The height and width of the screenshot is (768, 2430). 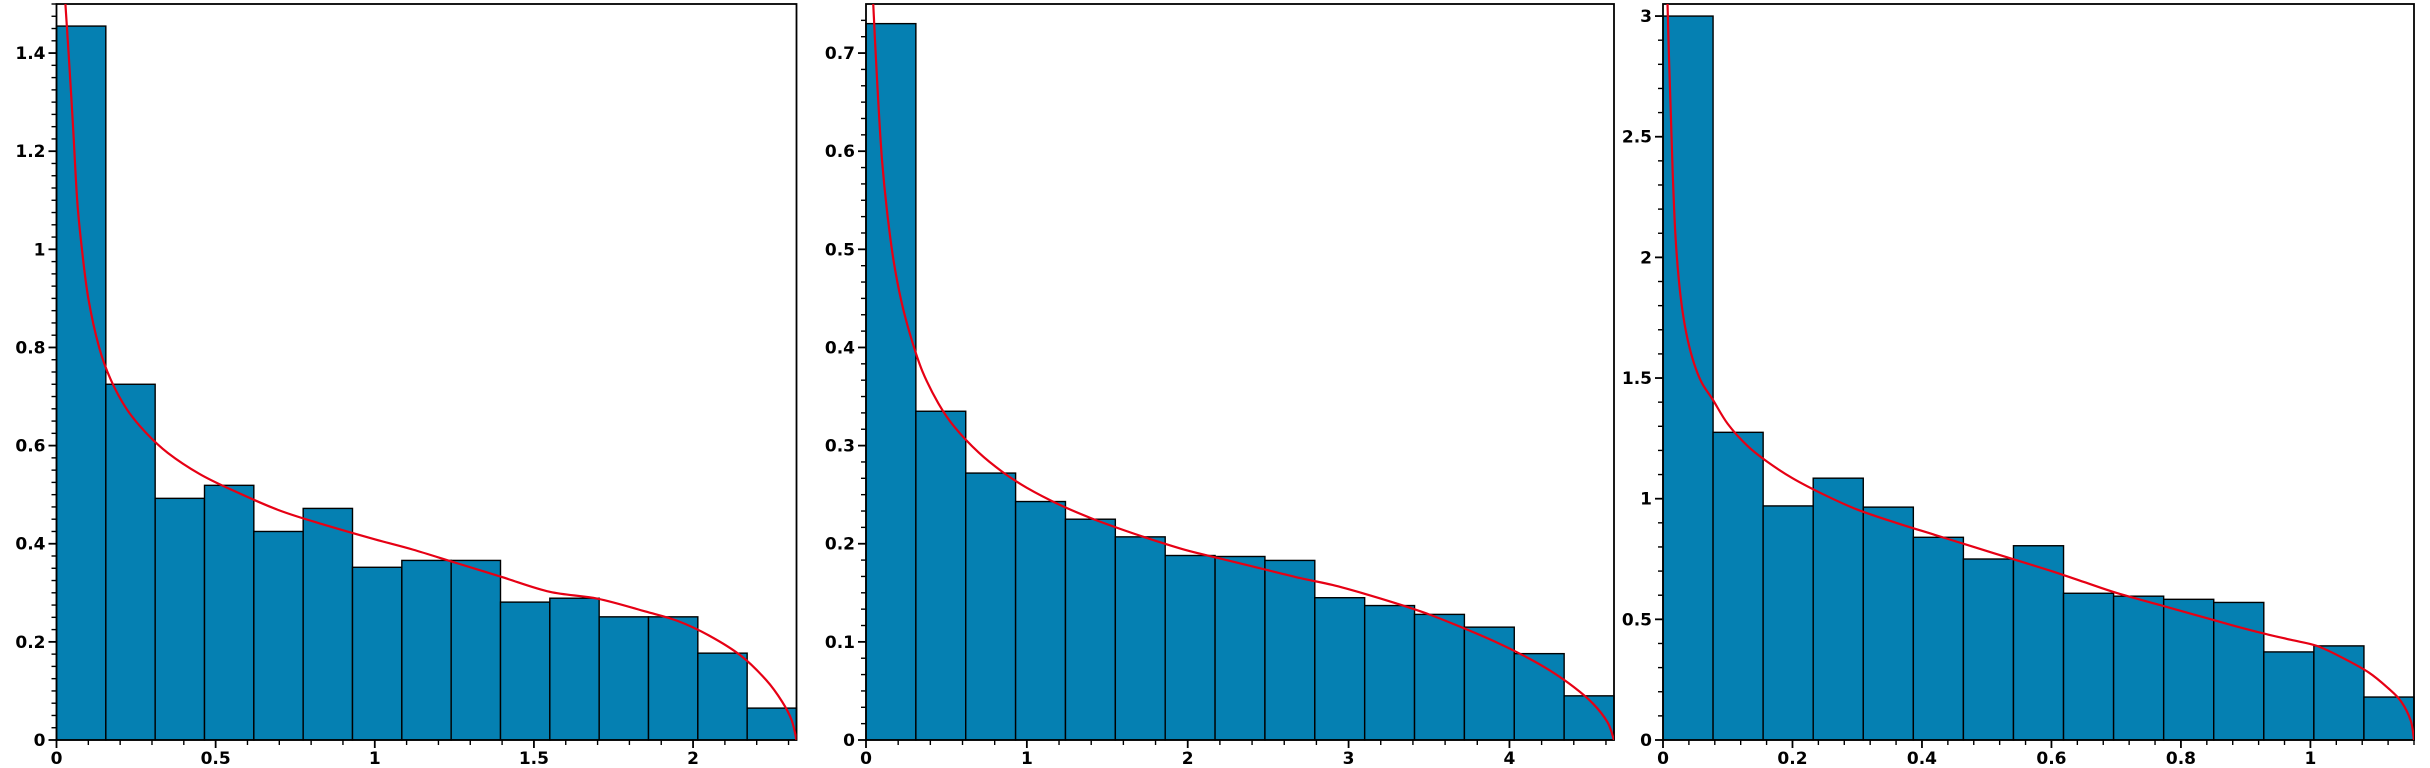 What do you see at coordinates (30, 54) in the screenshot?
I see `y-tick-label: 1.4` at bounding box center [30, 54].